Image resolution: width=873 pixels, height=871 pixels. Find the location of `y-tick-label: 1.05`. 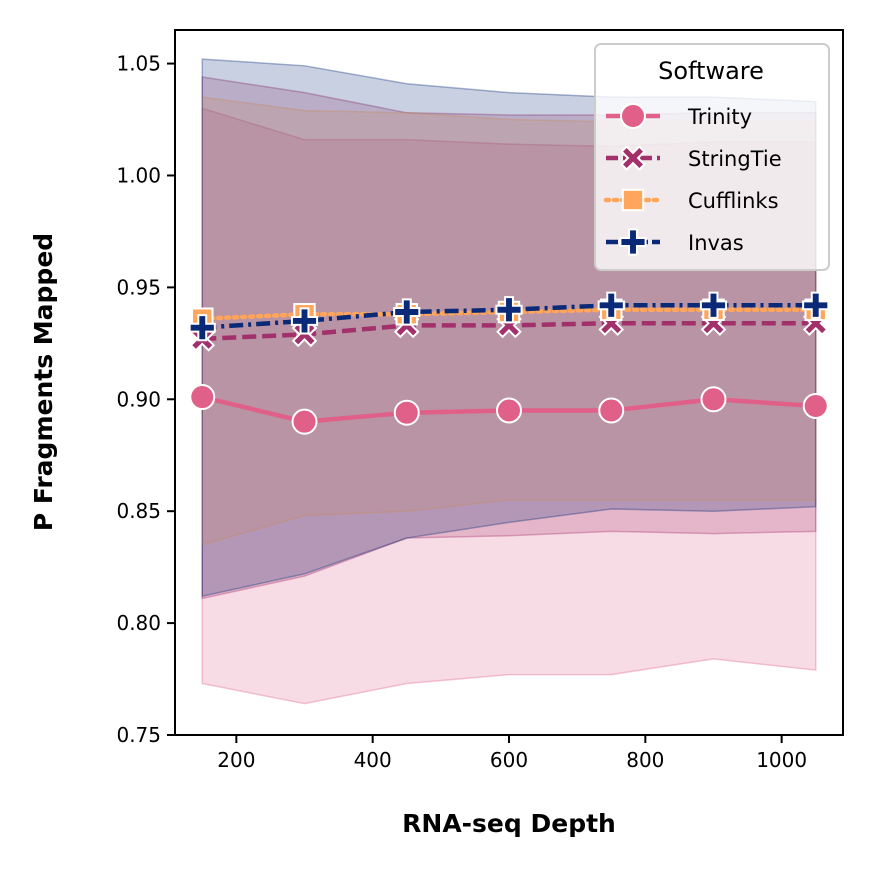

y-tick-label: 1.05 is located at coordinates (138, 64).